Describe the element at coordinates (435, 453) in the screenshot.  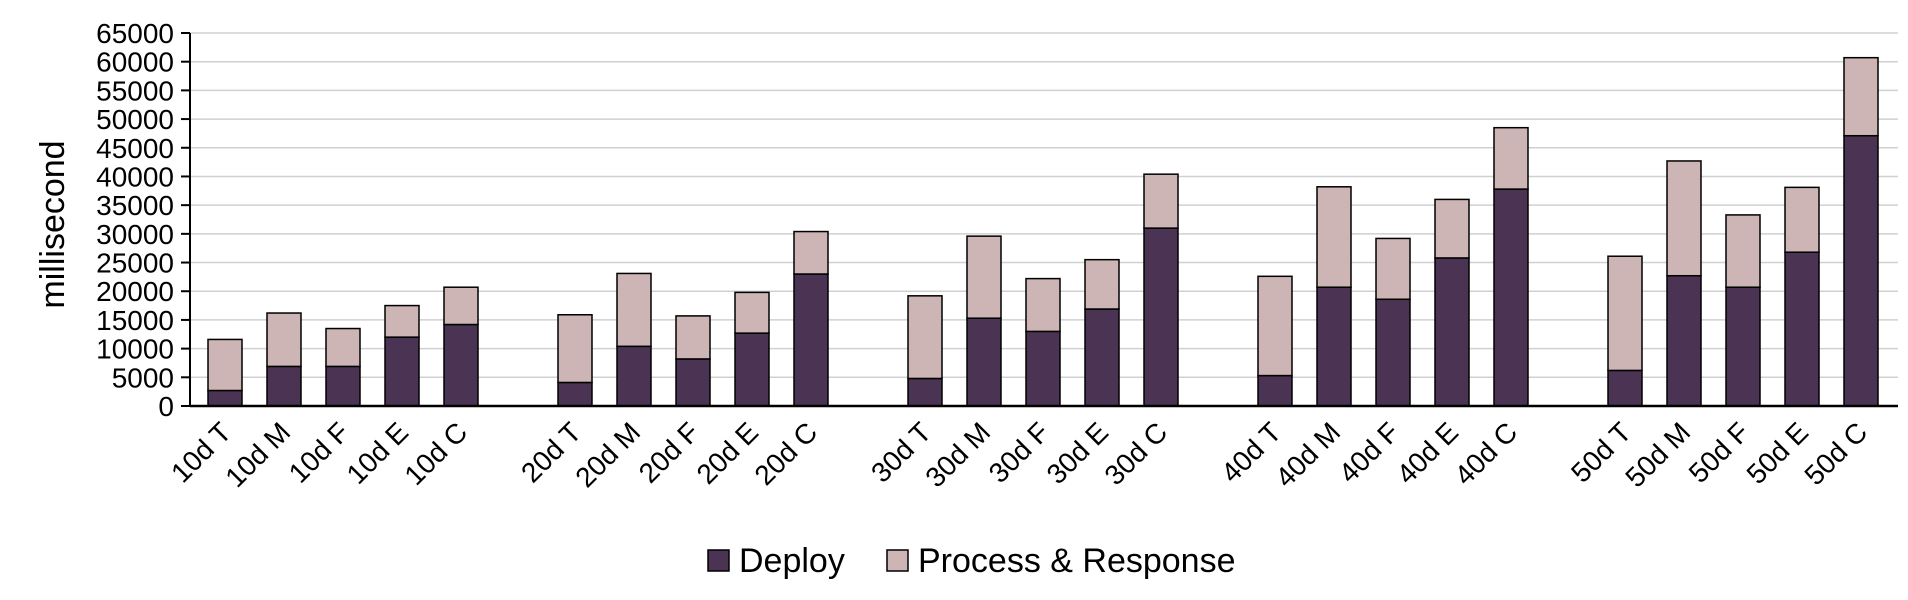
I see `x-tick-label: 10d C` at that location.